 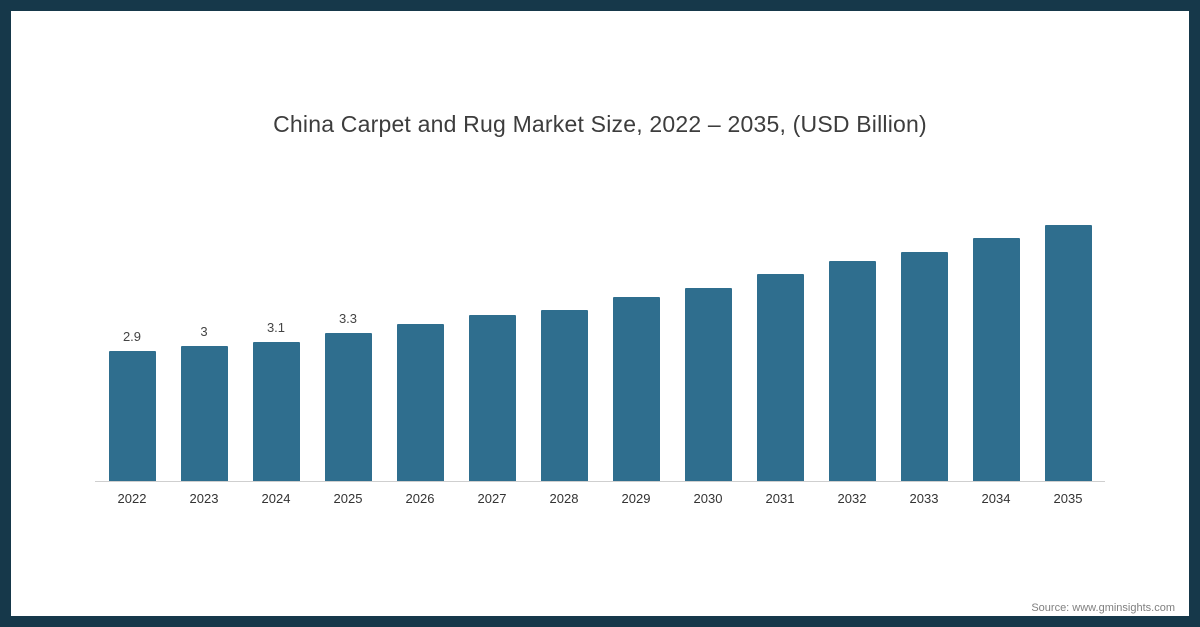 I want to click on bar-2023, so click(x=204, y=413).